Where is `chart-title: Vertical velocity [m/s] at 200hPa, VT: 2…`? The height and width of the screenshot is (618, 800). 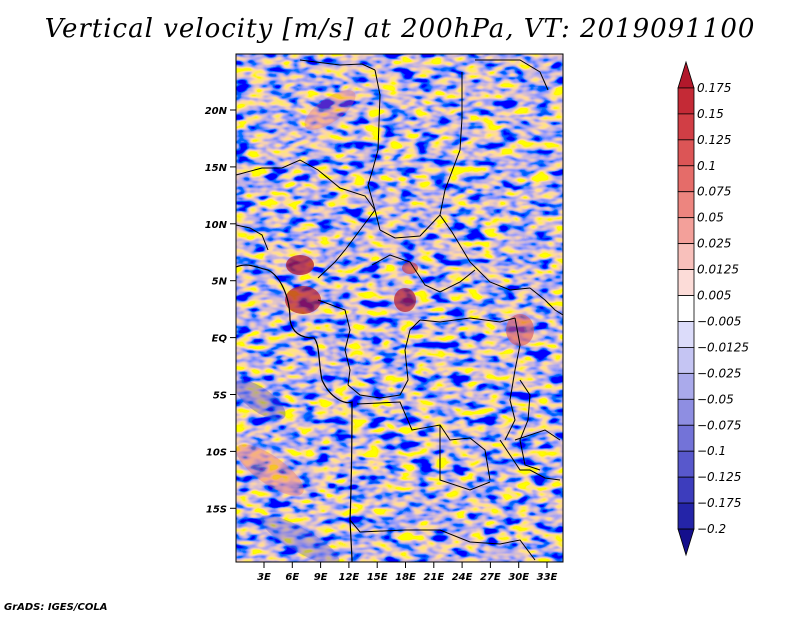 chart-title: Vertical velocity [m/s] at 200hPa, VT: 2… is located at coordinates (400, 29).